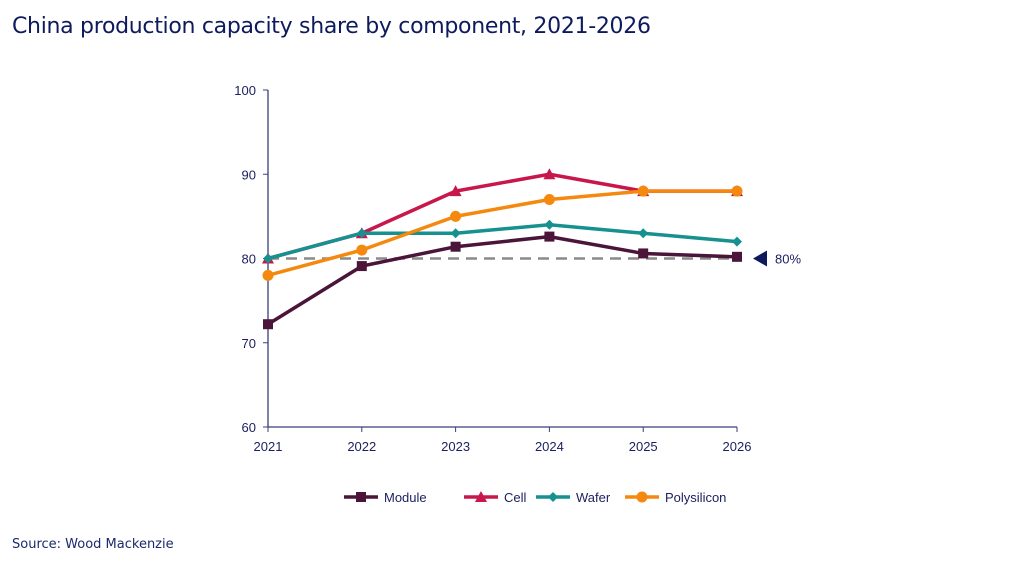 Image resolution: width=1030 pixels, height=571 pixels. I want to click on y-tick-label: 90, so click(249, 174).